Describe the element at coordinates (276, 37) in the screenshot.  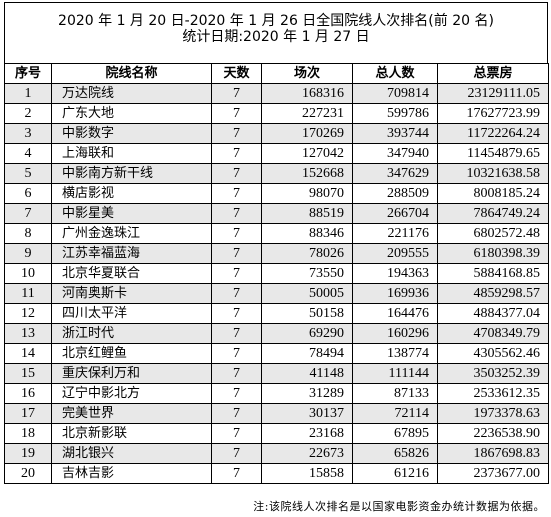
I see `report-date: 统计日期:2020 年 1 月 27 日` at that location.